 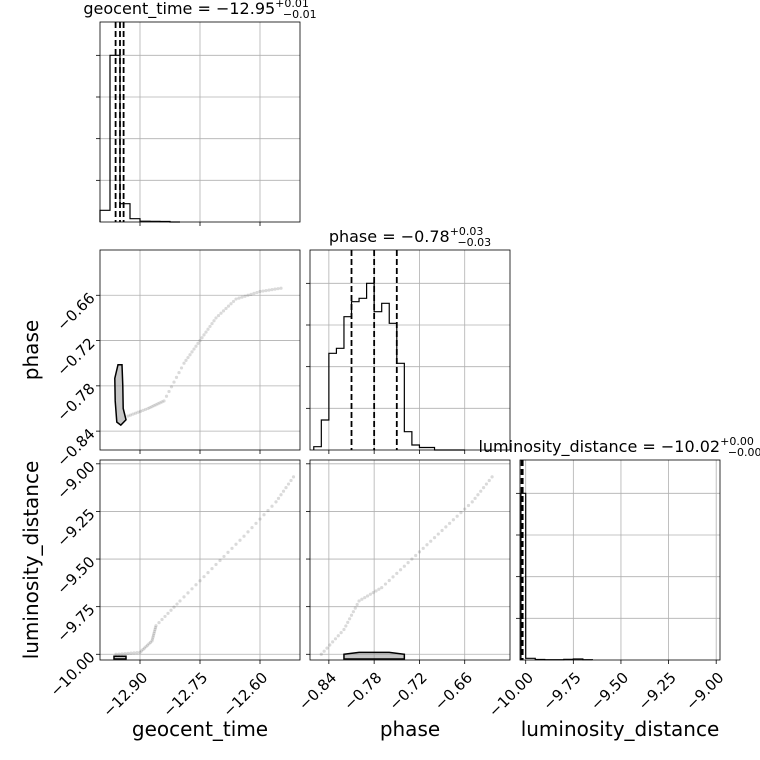 I want to click on phase_luminosity_distance-density-fill, so click(x=374, y=656).